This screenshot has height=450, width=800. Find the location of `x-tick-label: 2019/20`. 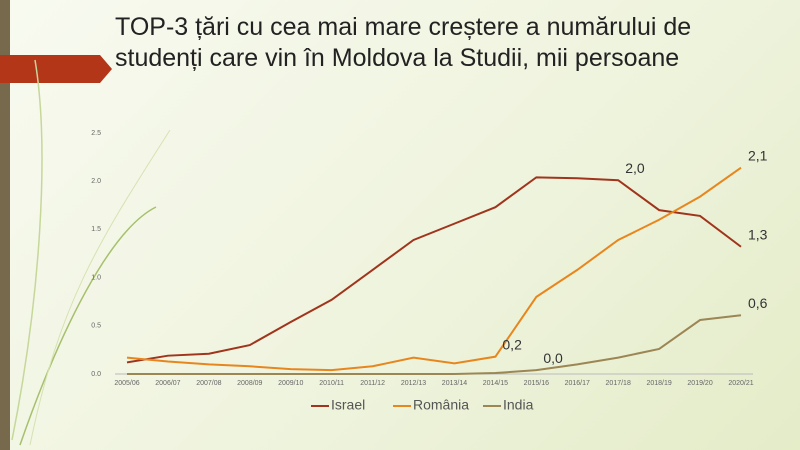

x-tick-label: 2019/20 is located at coordinates (699, 383).